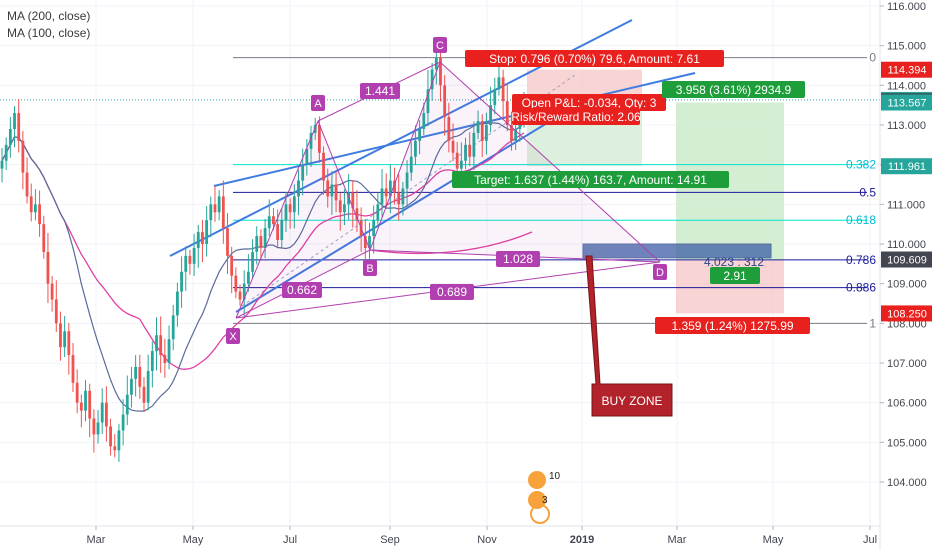  I want to click on price-tick-label: 116.000, so click(906, 7).